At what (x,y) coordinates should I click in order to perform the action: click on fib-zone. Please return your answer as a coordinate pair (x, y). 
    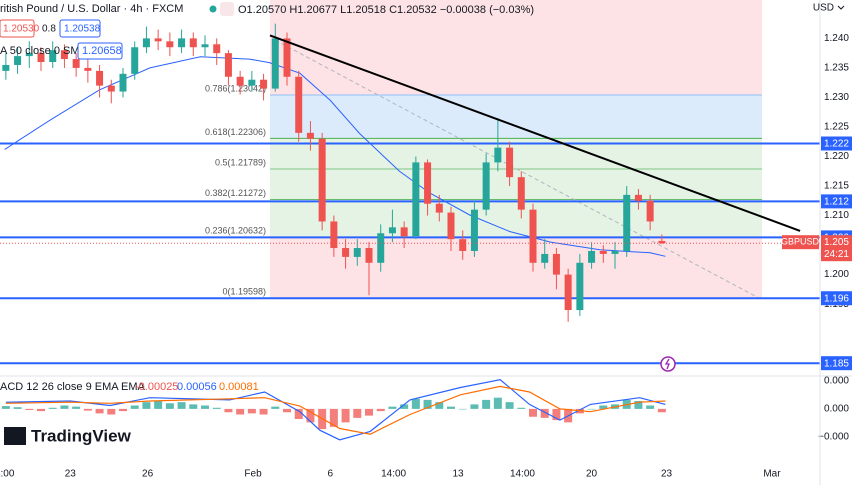
    Looking at the image, I should click on (516, 188).